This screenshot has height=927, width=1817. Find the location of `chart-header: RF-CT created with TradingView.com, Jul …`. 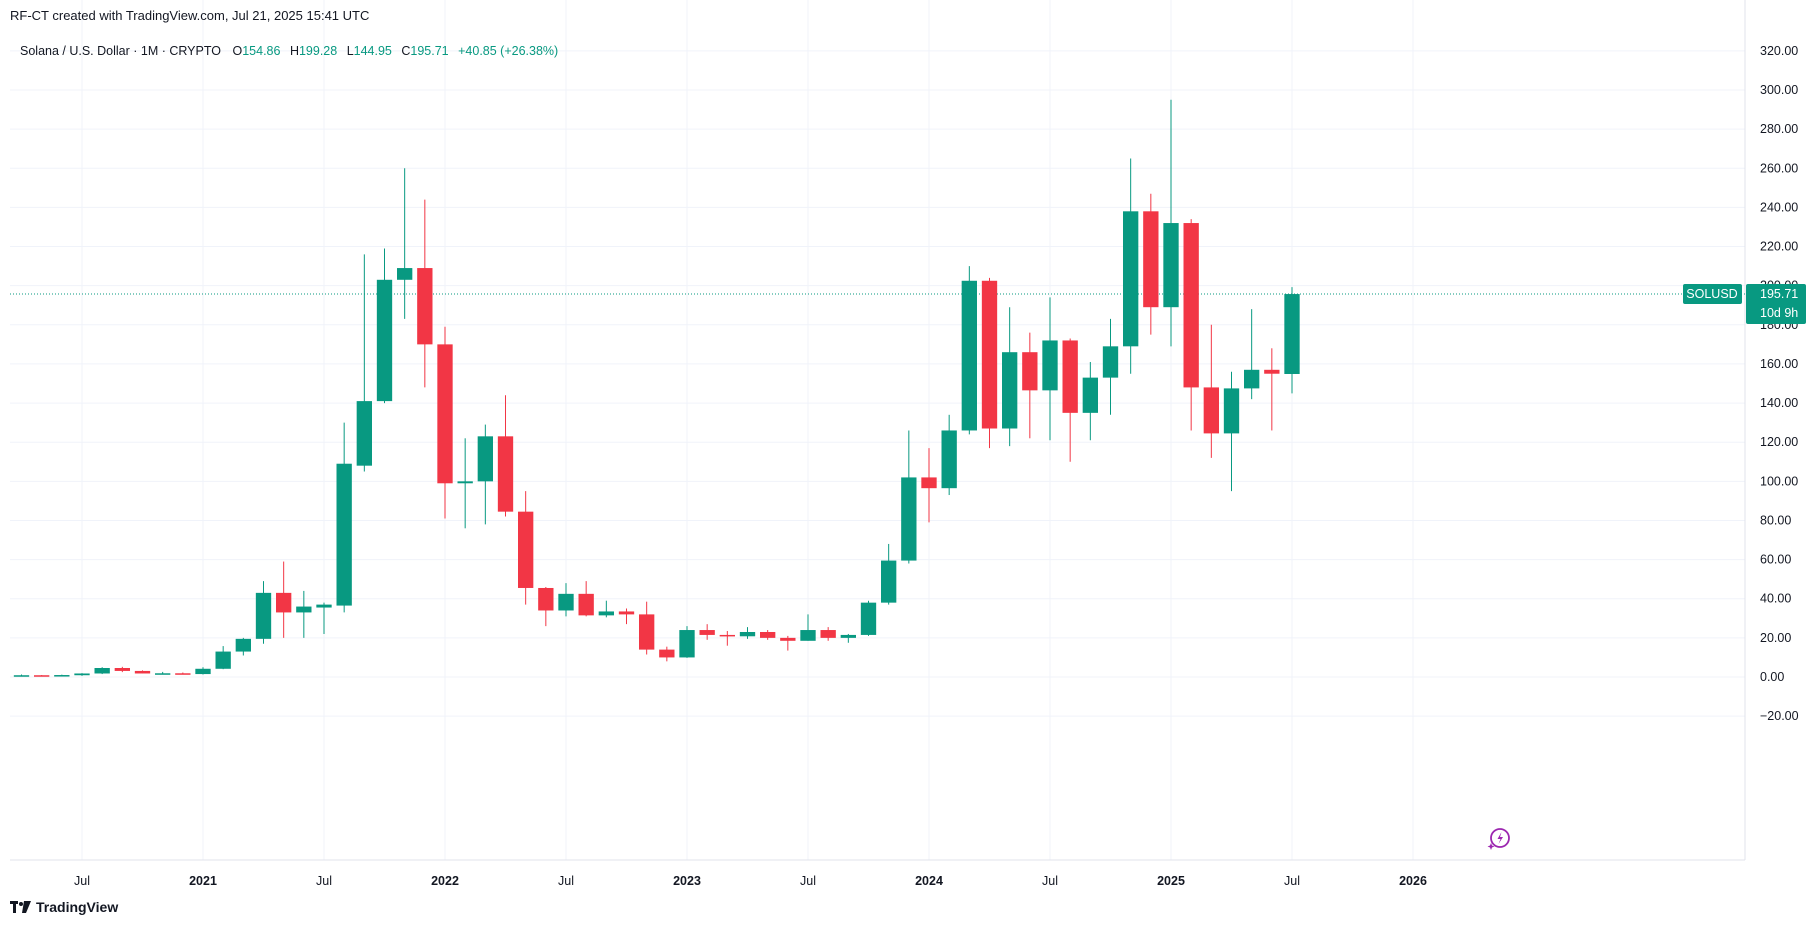

chart-header: RF-CT created with TradingView.com, Jul … is located at coordinates (189, 15).